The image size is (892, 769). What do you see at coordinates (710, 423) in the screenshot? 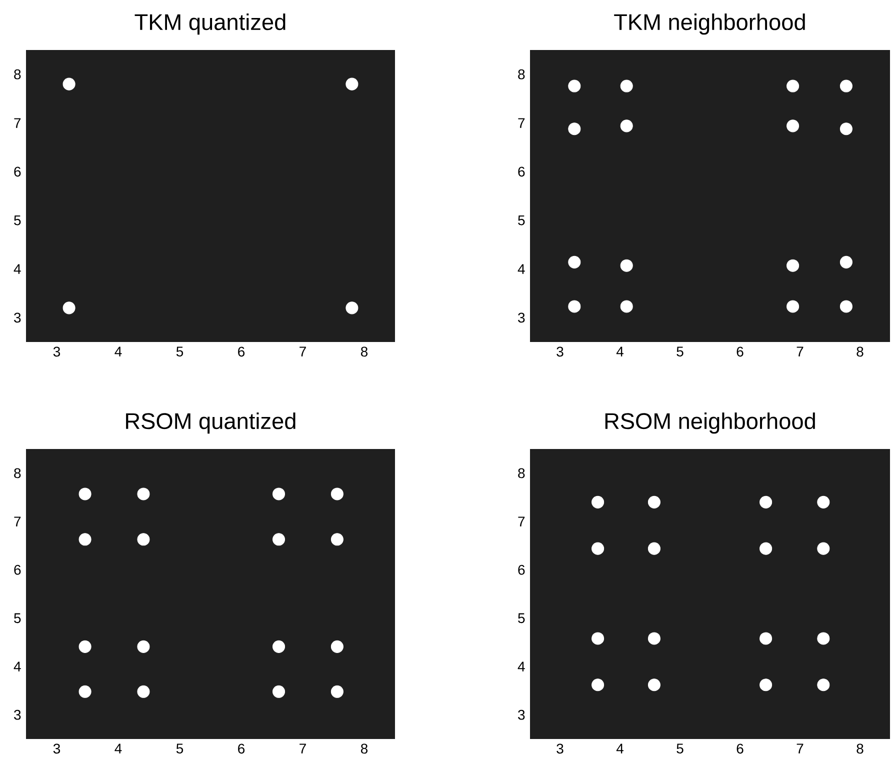
I see `chart-title: RSOM neighborhood` at bounding box center [710, 423].